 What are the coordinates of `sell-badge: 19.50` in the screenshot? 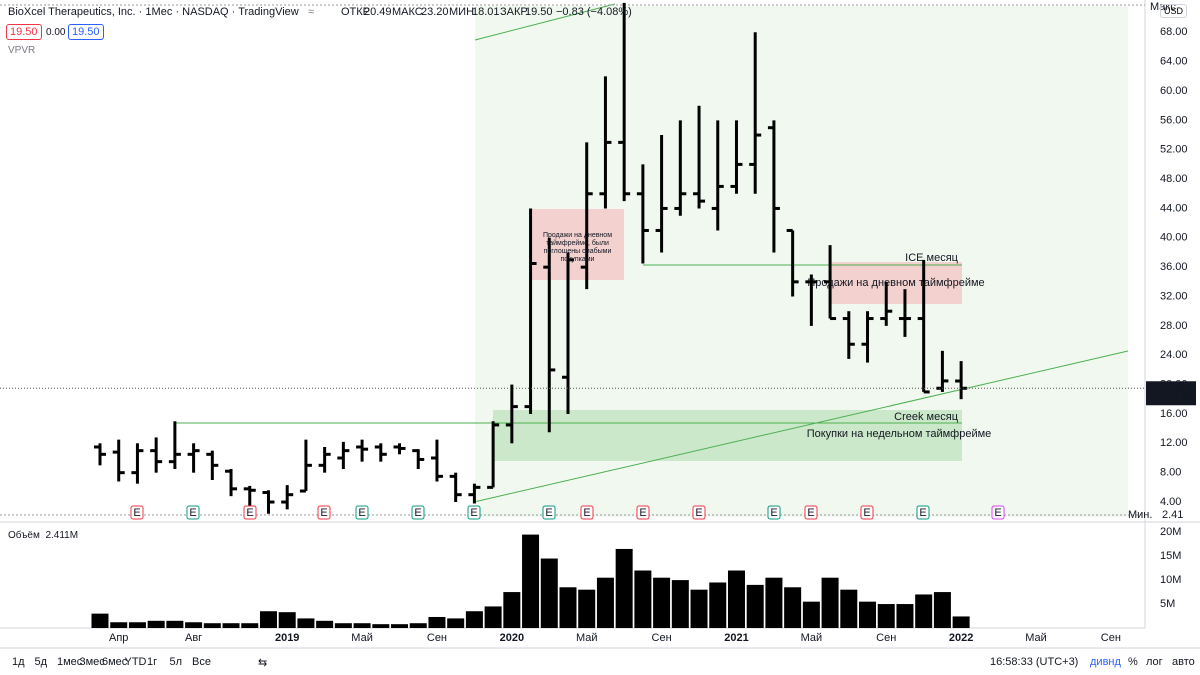 It's located at (24, 32).